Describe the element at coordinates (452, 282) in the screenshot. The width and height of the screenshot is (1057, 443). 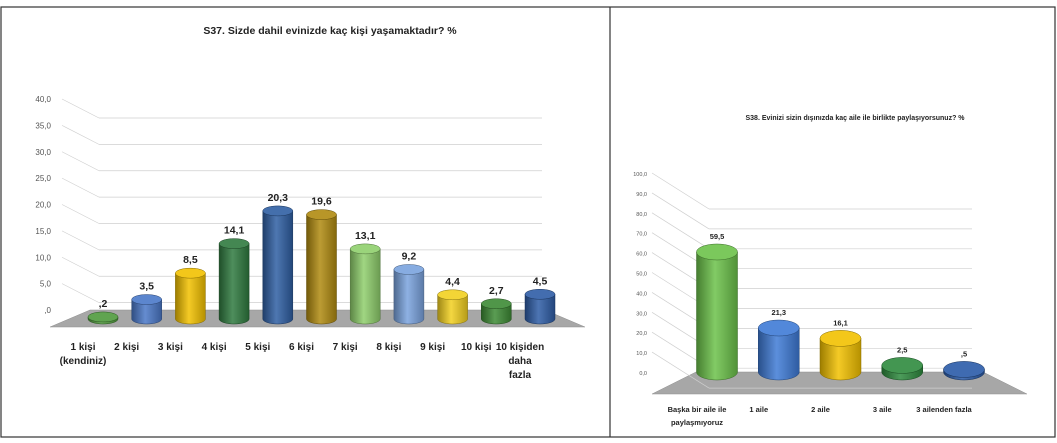
I see `data-label: 4,4` at that location.